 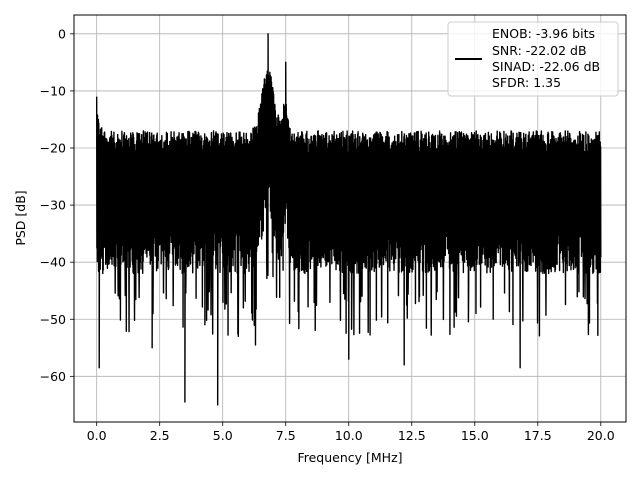 I want to click on x-tick-label: 12.5, so click(x=412, y=435).